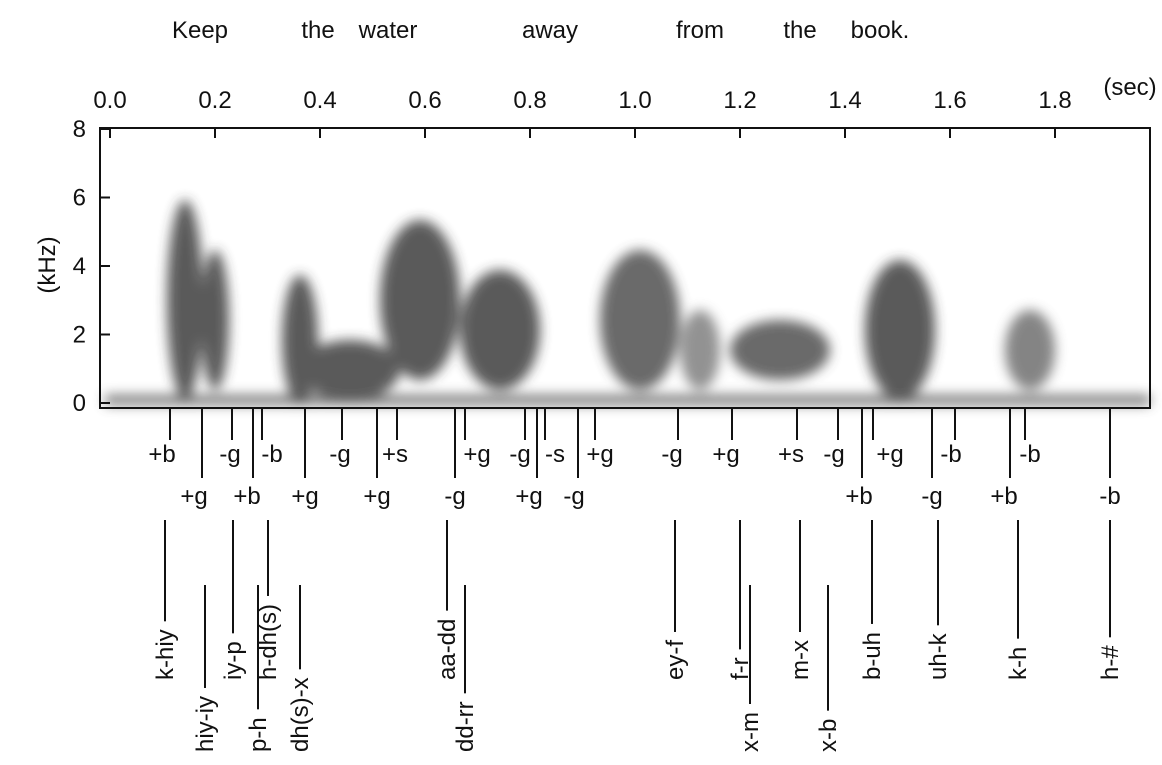 The height and width of the screenshot is (765, 1162). What do you see at coordinates (268, 642) in the screenshot?
I see `transition-label: h-dh(s)` at bounding box center [268, 642].